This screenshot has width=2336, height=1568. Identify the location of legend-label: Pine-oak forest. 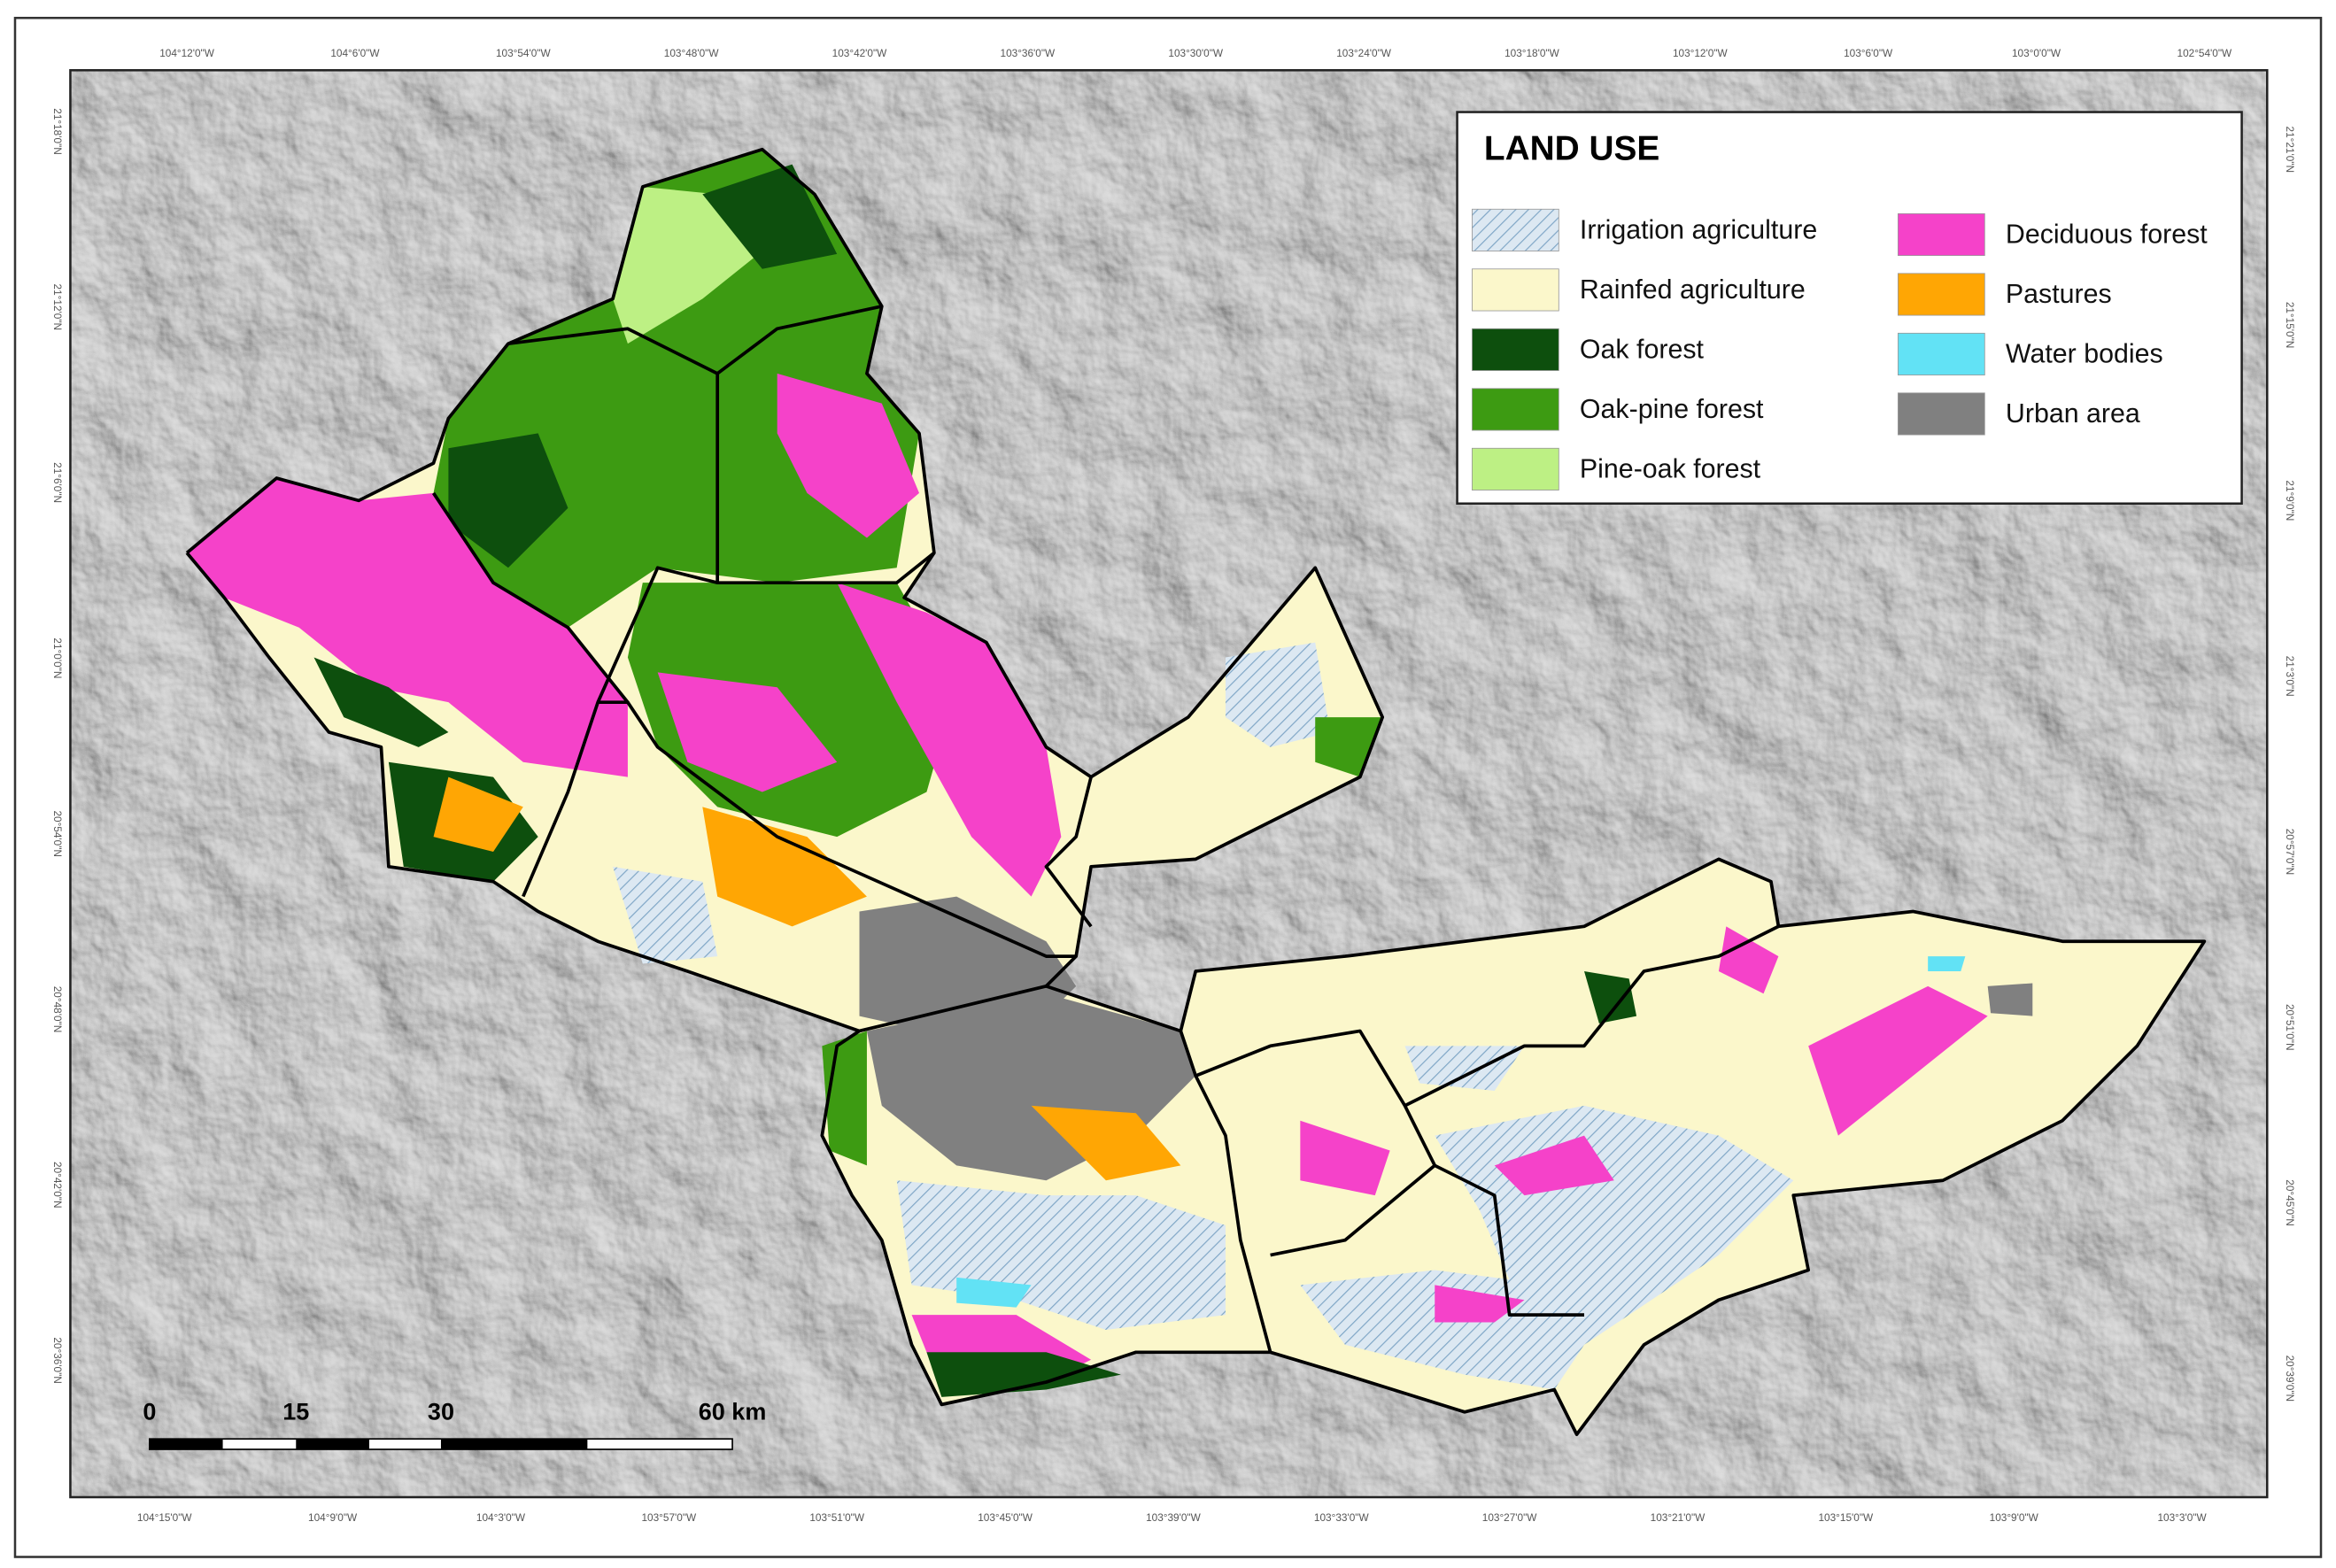
(1671, 470).